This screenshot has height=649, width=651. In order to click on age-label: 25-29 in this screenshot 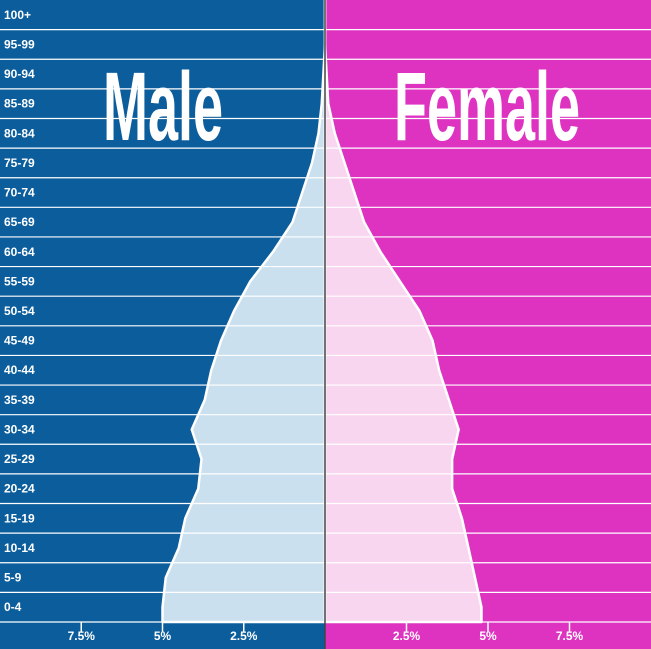, I will do `click(19, 459)`.